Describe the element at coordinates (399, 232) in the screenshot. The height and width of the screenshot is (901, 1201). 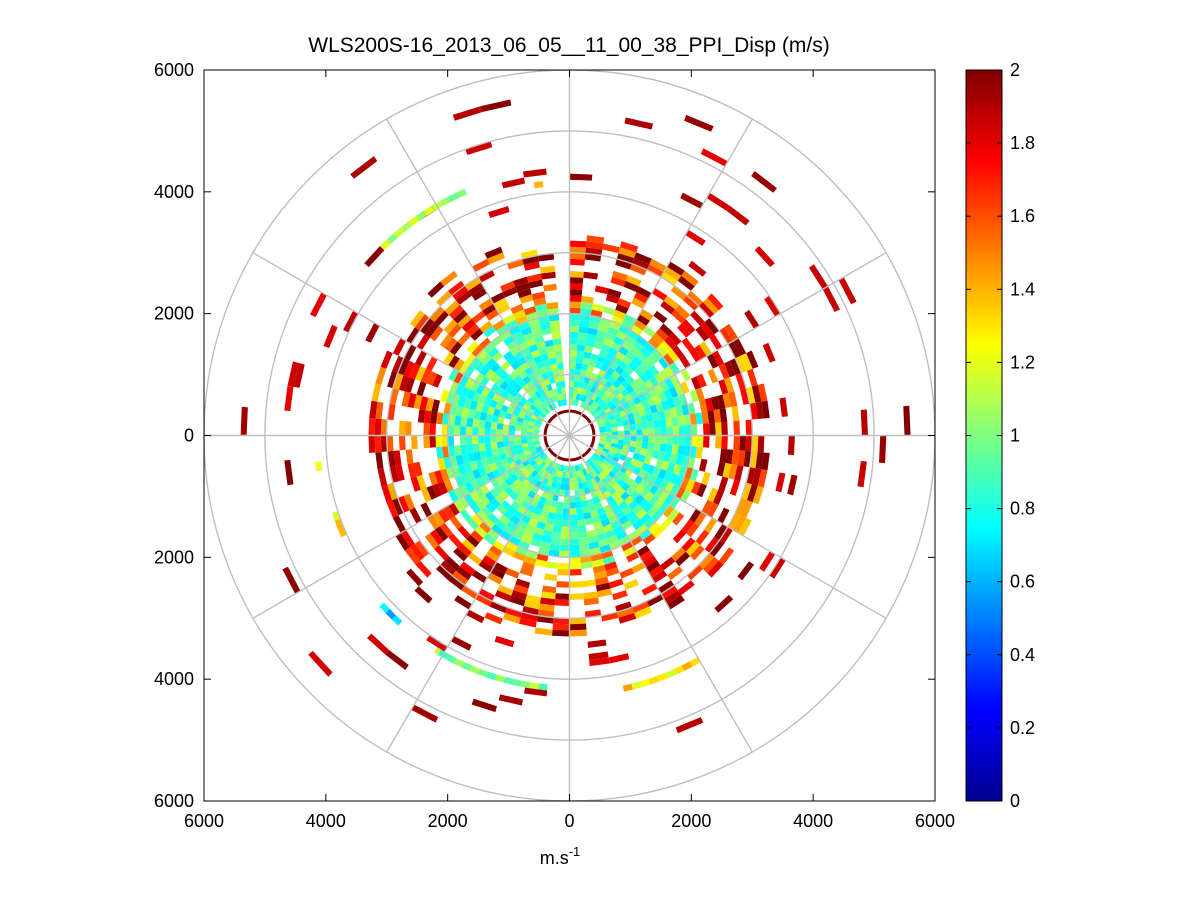
I see `ppi-arc-cell` at that location.